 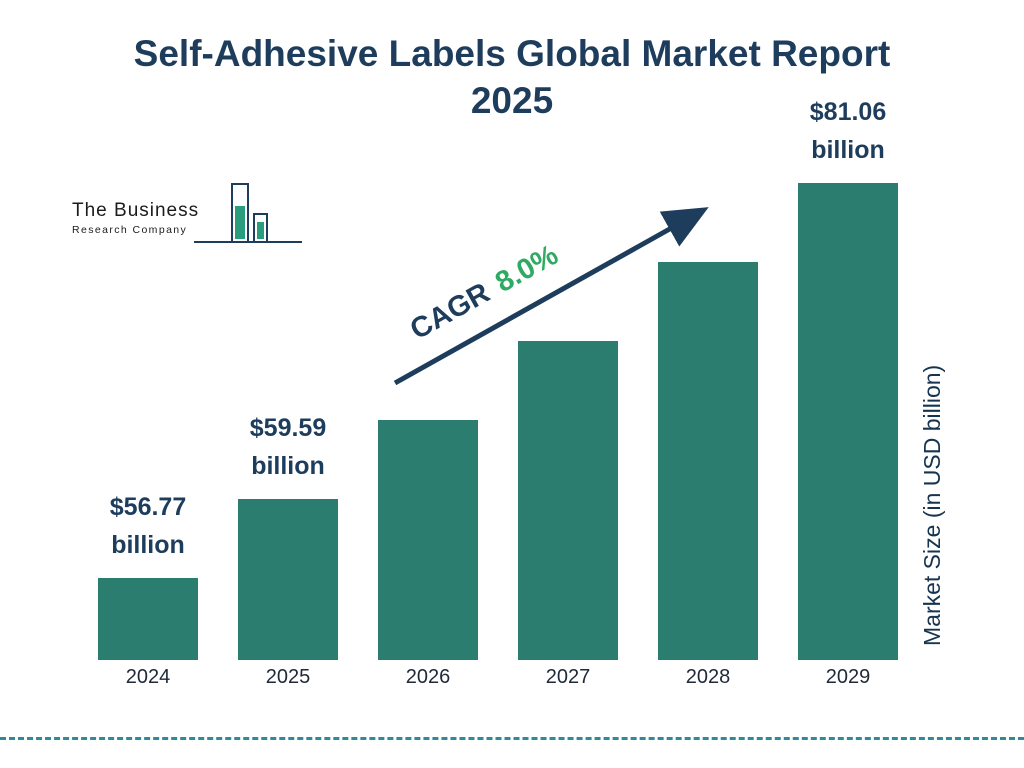 What do you see at coordinates (848, 677) in the screenshot?
I see `year-label-2029: 2029` at bounding box center [848, 677].